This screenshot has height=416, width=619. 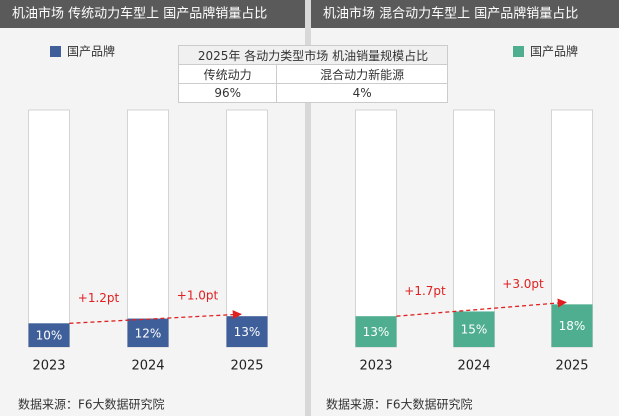 I want to click on table-title: 2025年 各动力类型市场 机油销量规模占比, so click(x=313, y=55).